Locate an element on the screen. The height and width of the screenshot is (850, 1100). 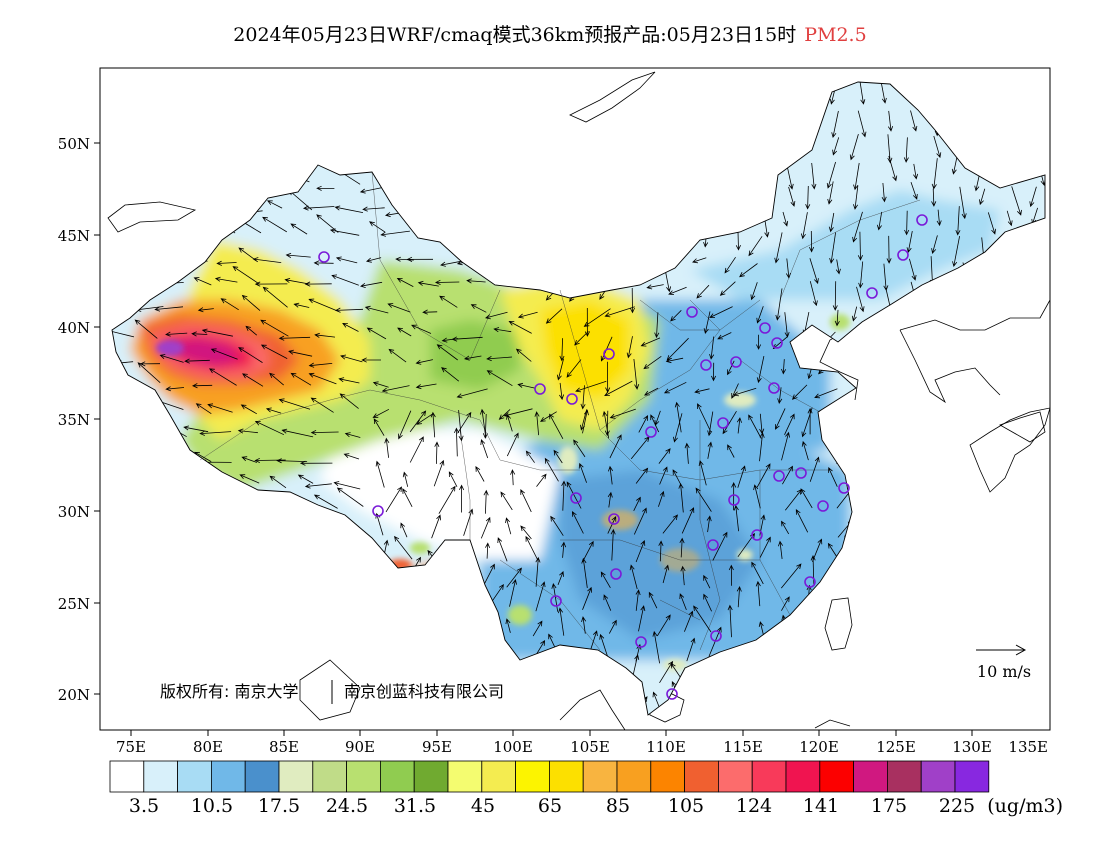
colorbar-unit: (ug/m3) is located at coordinates (1025, 806).